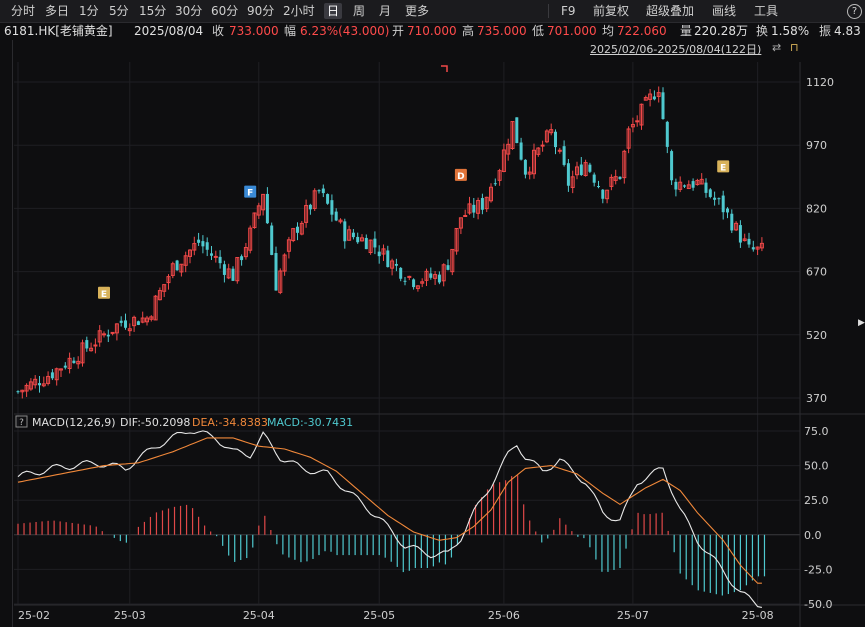 The image size is (865, 627). What do you see at coordinates (155, 422) in the screenshot?
I see `macd-dif-value: DIF:-50.2098` at bounding box center [155, 422].